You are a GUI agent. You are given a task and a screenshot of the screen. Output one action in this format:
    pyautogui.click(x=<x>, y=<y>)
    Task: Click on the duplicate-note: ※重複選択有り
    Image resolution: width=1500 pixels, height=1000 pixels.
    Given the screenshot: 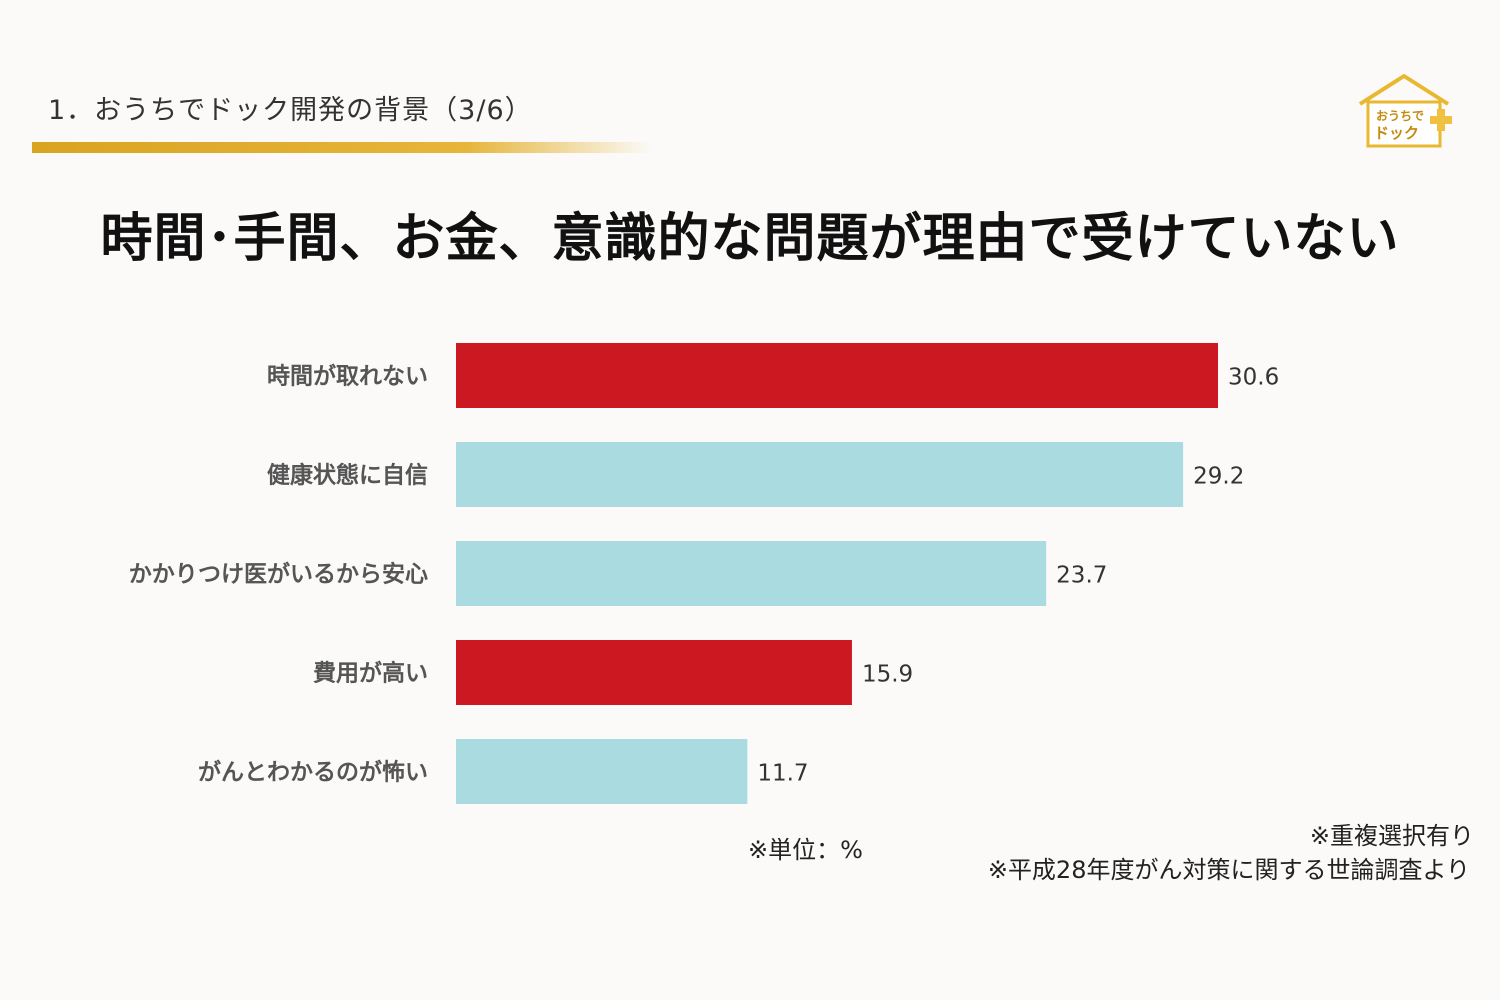 What is the action you would take?
    pyautogui.click(x=1391, y=836)
    